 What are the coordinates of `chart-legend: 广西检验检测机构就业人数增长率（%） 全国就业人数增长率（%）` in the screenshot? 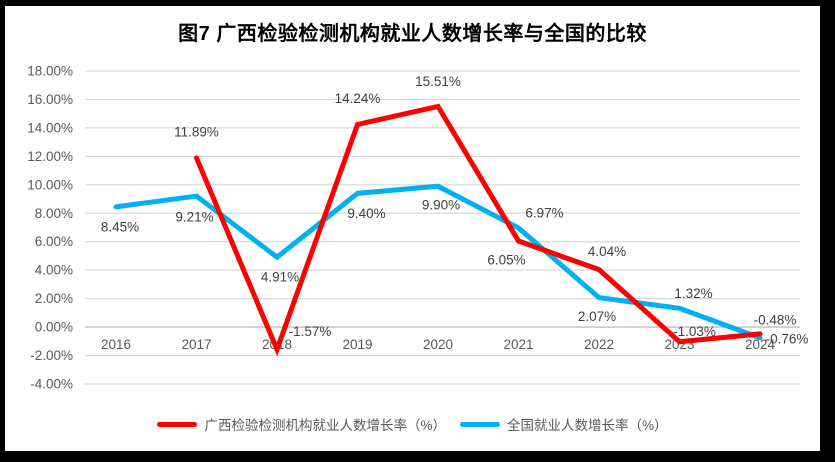 It's located at (412, 424).